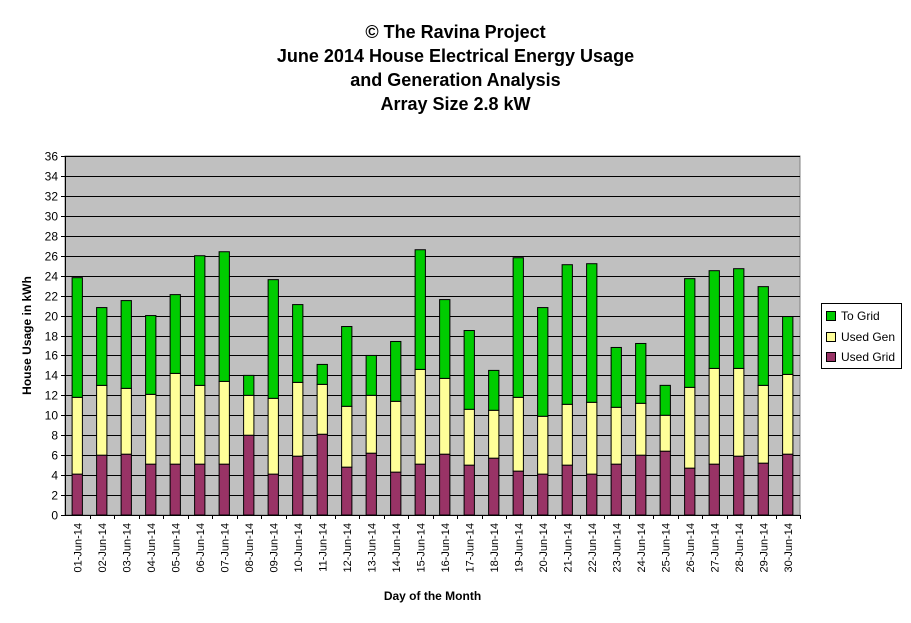 Image resolution: width=911 pixels, height=623 pixels. I want to click on y-tick-label: 16, so click(52, 356).